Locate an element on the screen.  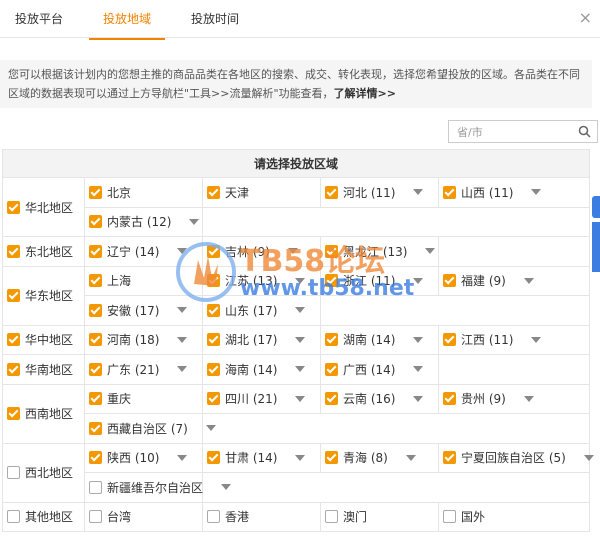
province-name: 宁夏回族自治区 (5) is located at coordinates (513, 458).